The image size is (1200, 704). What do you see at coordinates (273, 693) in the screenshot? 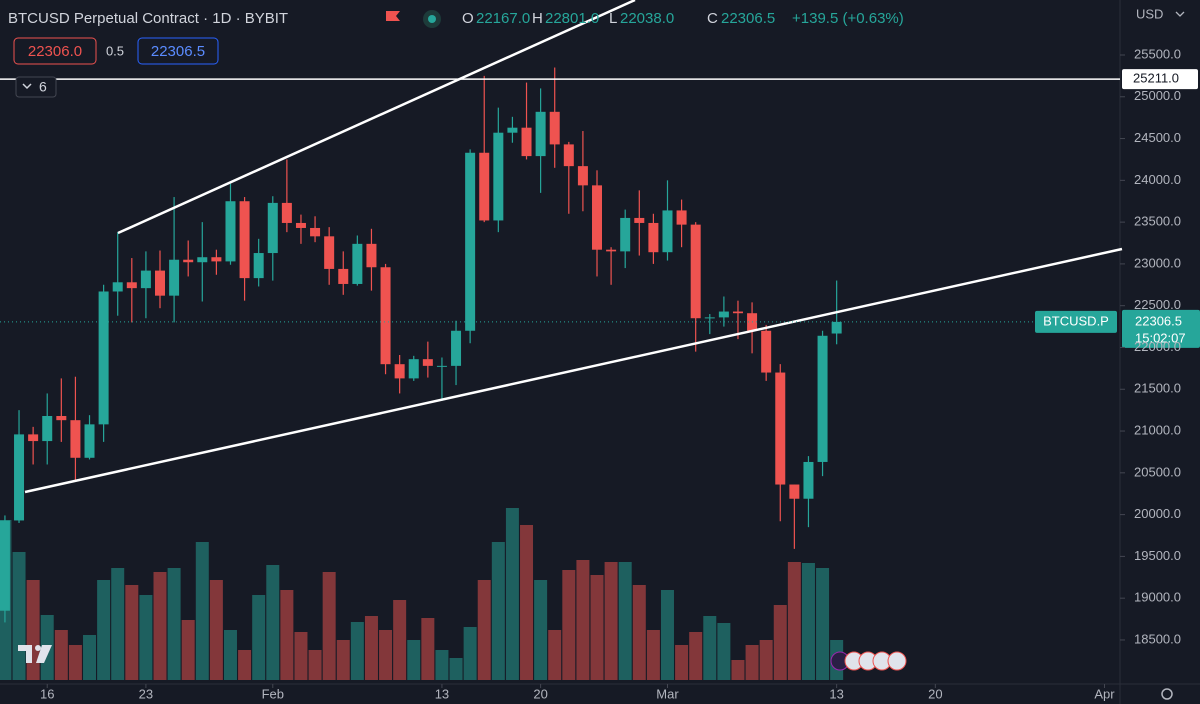
I see `x-tick-label: Feb` at bounding box center [273, 693].